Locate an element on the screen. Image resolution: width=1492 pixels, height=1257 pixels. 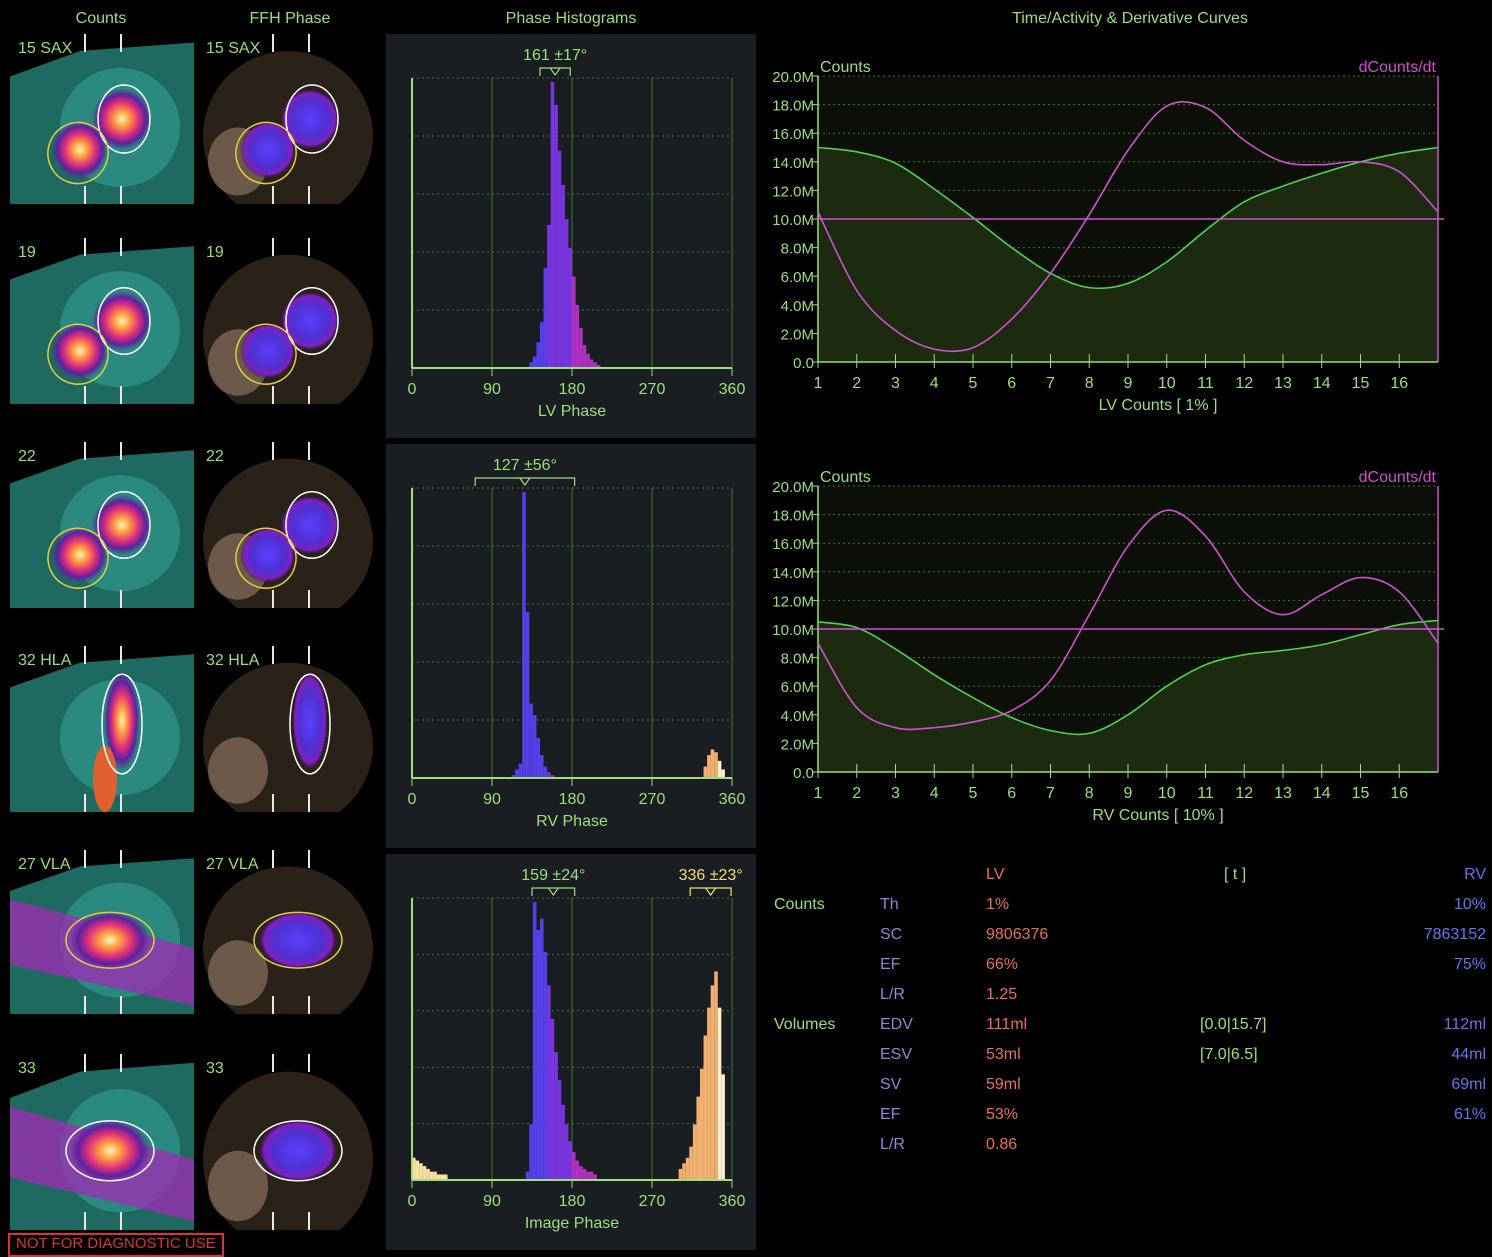
x-tick-label: 90 is located at coordinates (492, 1201).